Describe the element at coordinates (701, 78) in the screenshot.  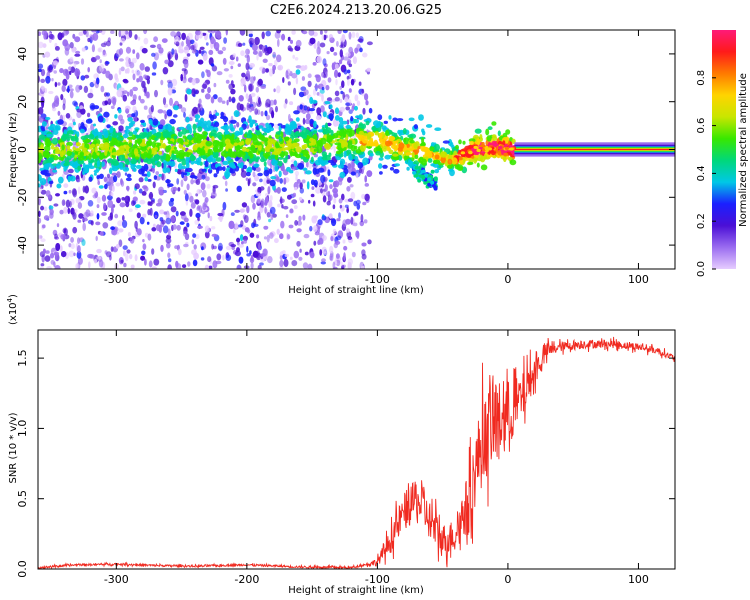
I see `colorbar-tick-label: 0.8` at that location.